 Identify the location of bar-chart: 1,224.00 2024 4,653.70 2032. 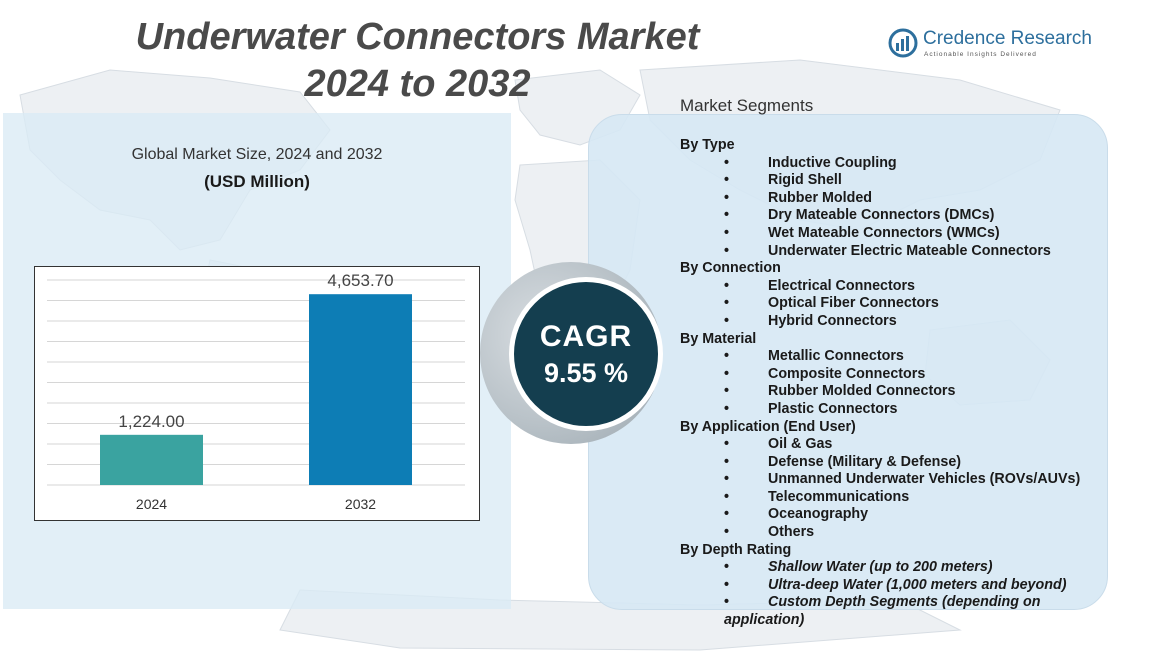
(256, 391).